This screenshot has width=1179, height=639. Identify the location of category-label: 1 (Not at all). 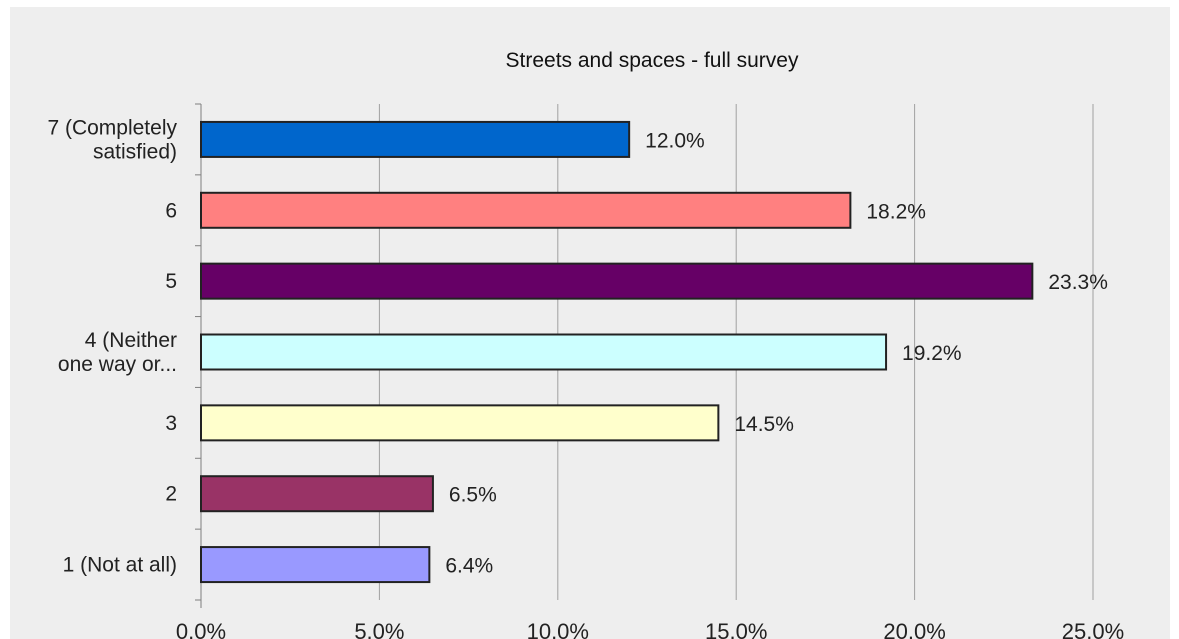
(120, 565).